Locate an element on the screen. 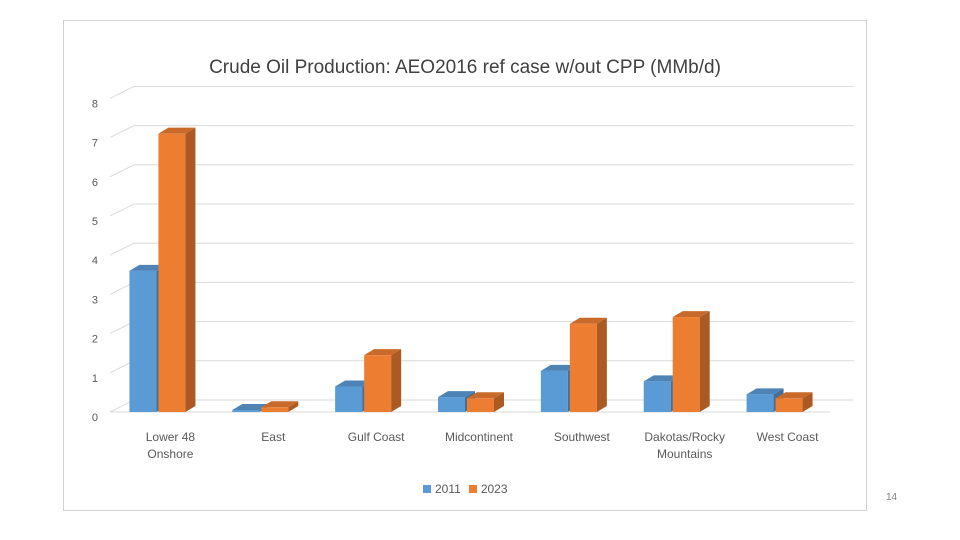 The image size is (960, 540). legend-item-2023: 2023 is located at coordinates (488, 489).